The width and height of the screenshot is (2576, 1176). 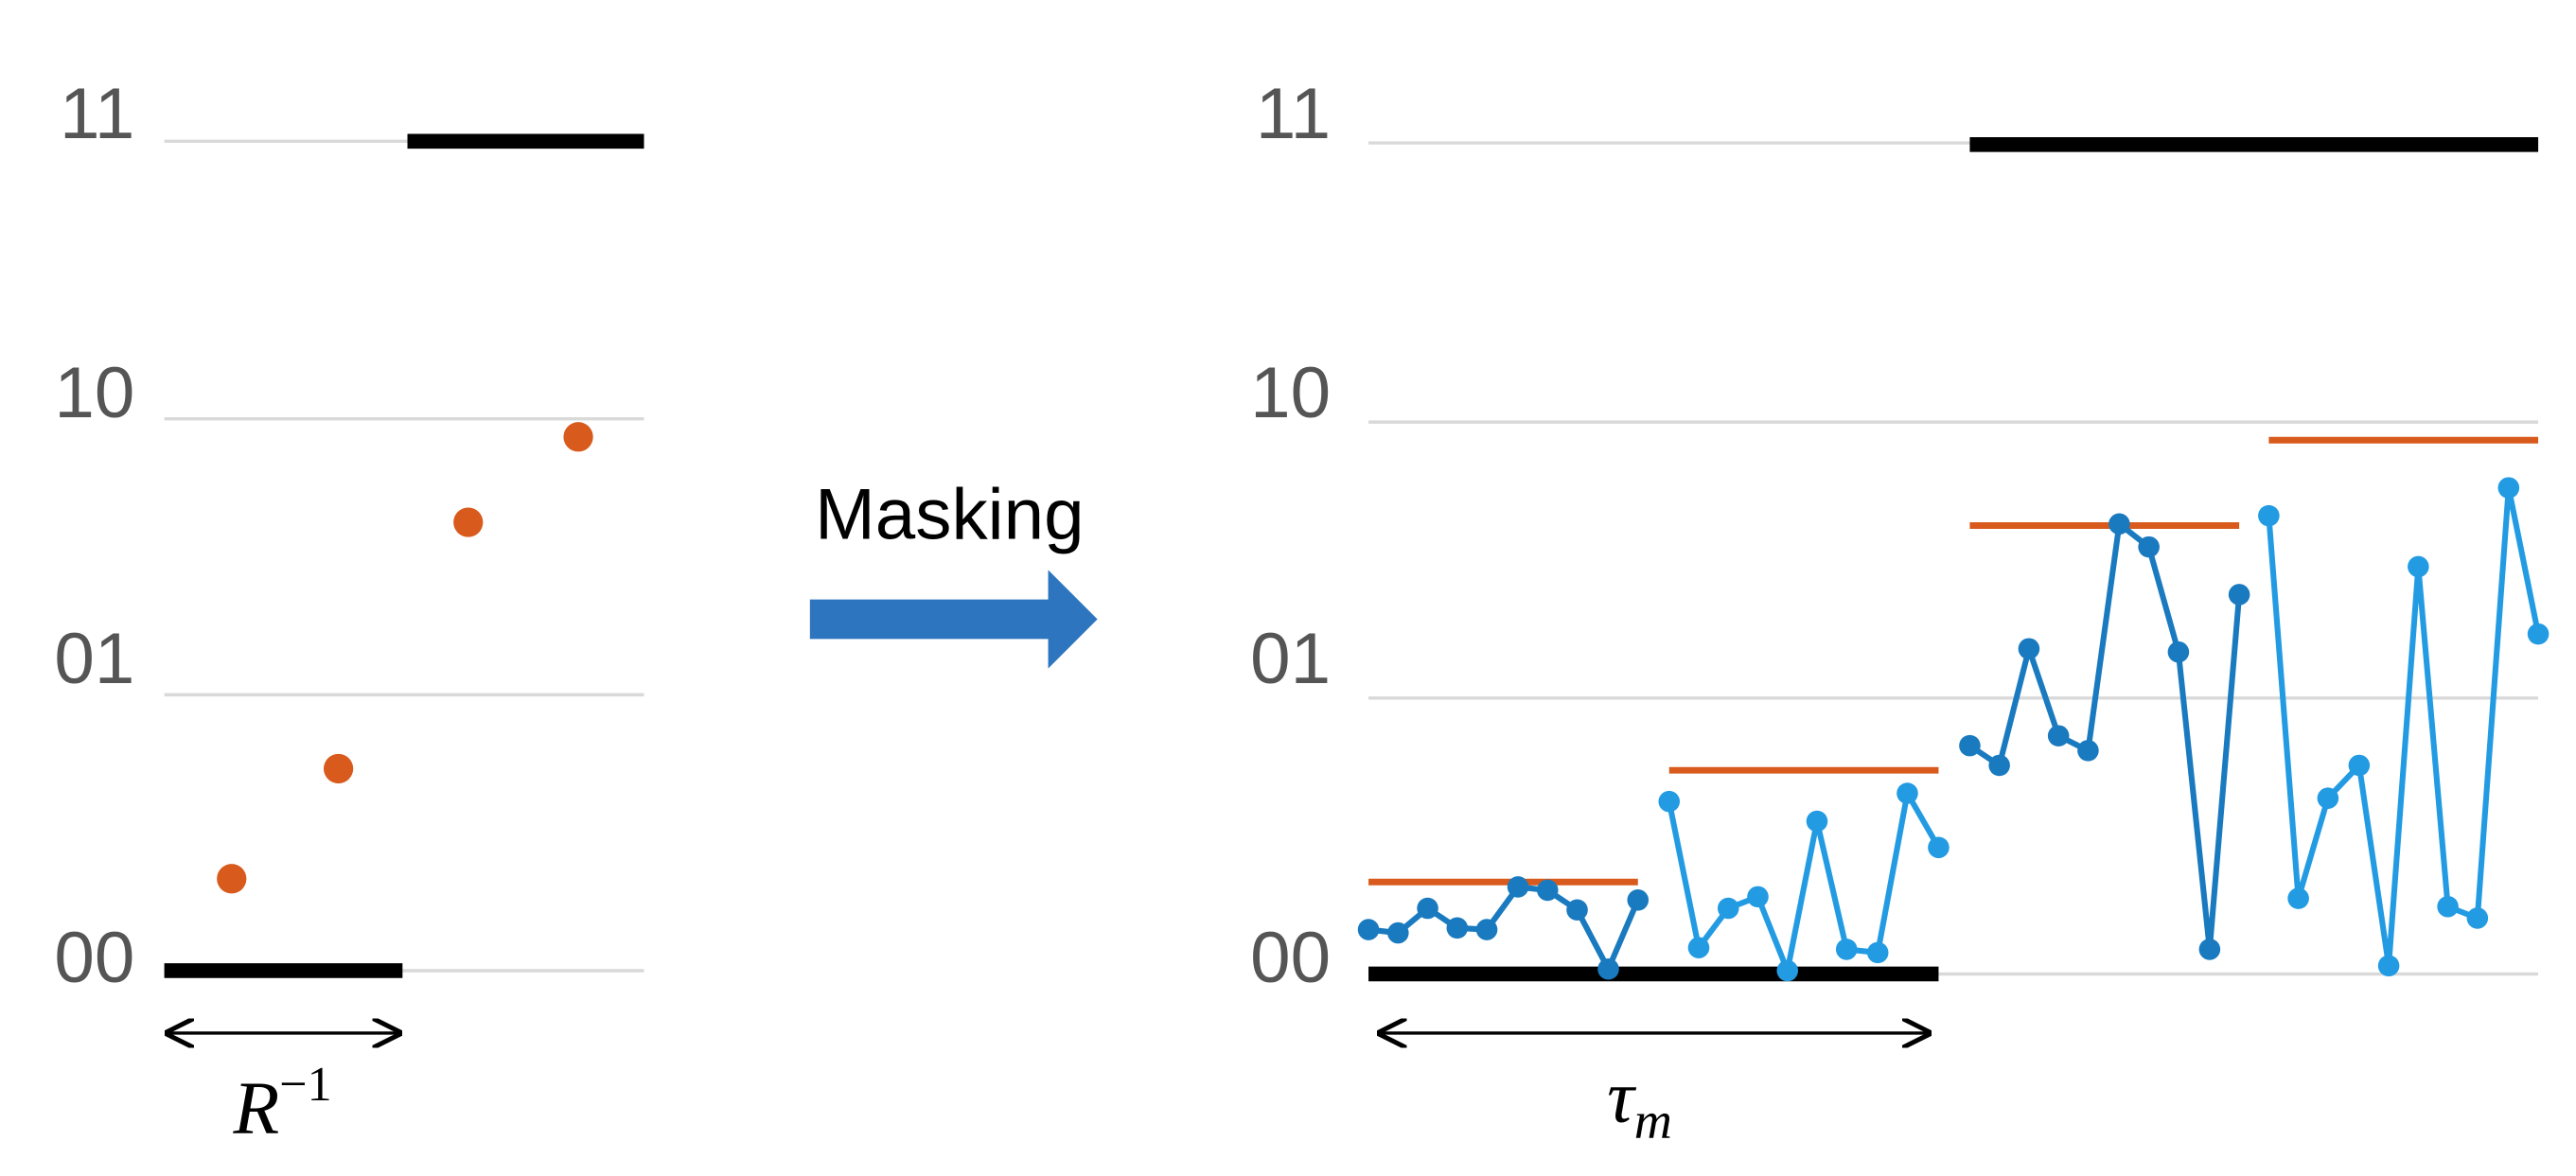 What do you see at coordinates (949, 514) in the screenshot?
I see `arrow-label: Masking` at bounding box center [949, 514].